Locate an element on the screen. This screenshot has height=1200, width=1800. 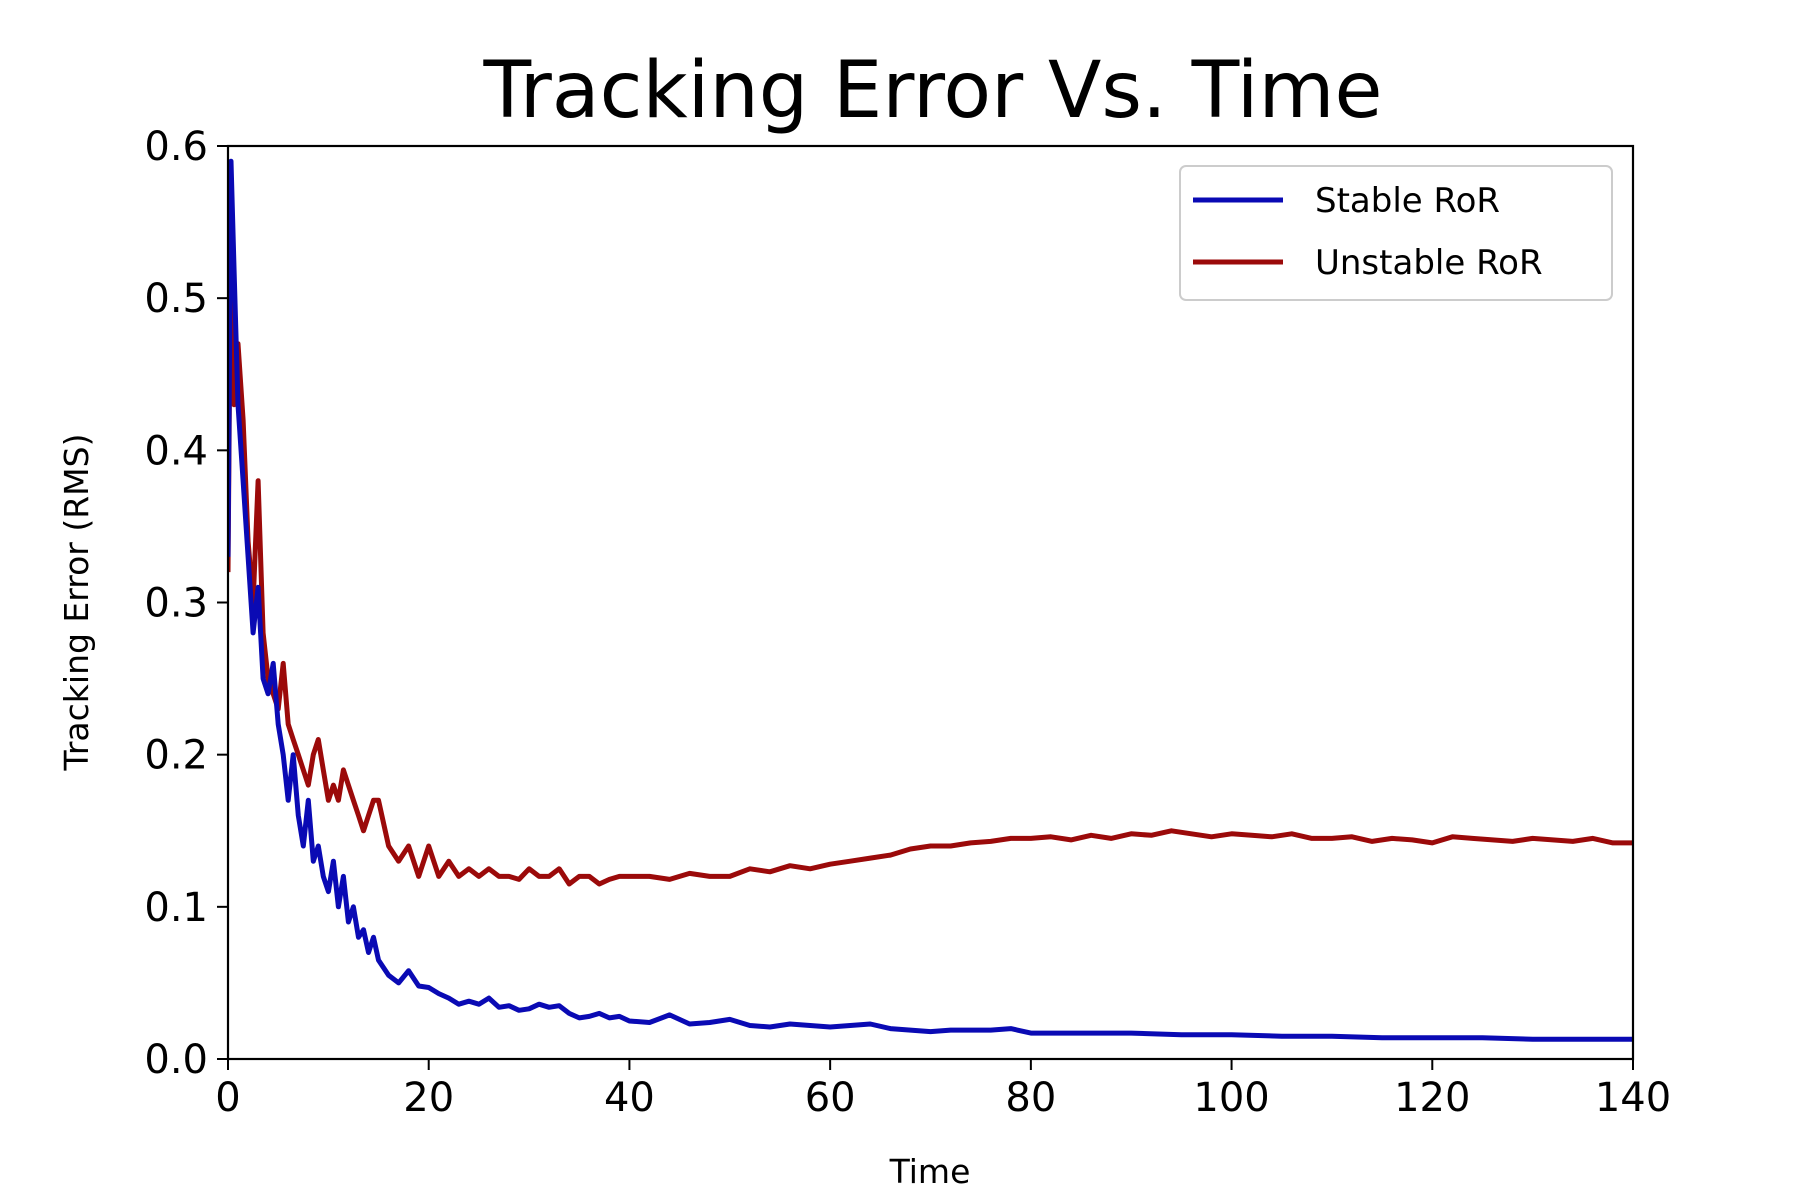
y-tick-label: 0.3 is located at coordinates (176, 604).